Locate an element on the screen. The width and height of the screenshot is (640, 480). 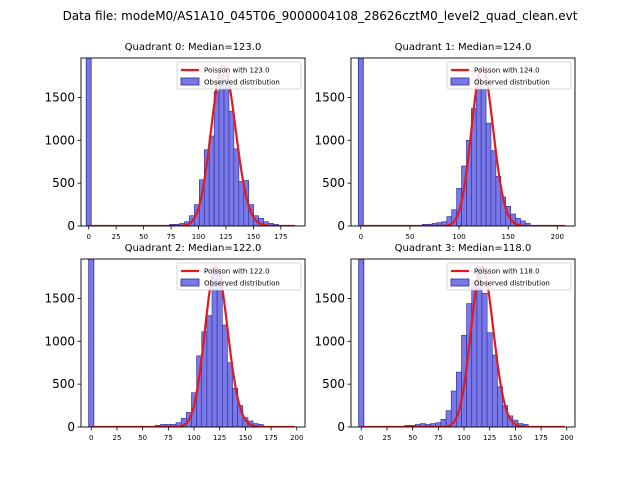
chart-title: Quadrant 0: Median=123.0 is located at coordinates (193, 47).